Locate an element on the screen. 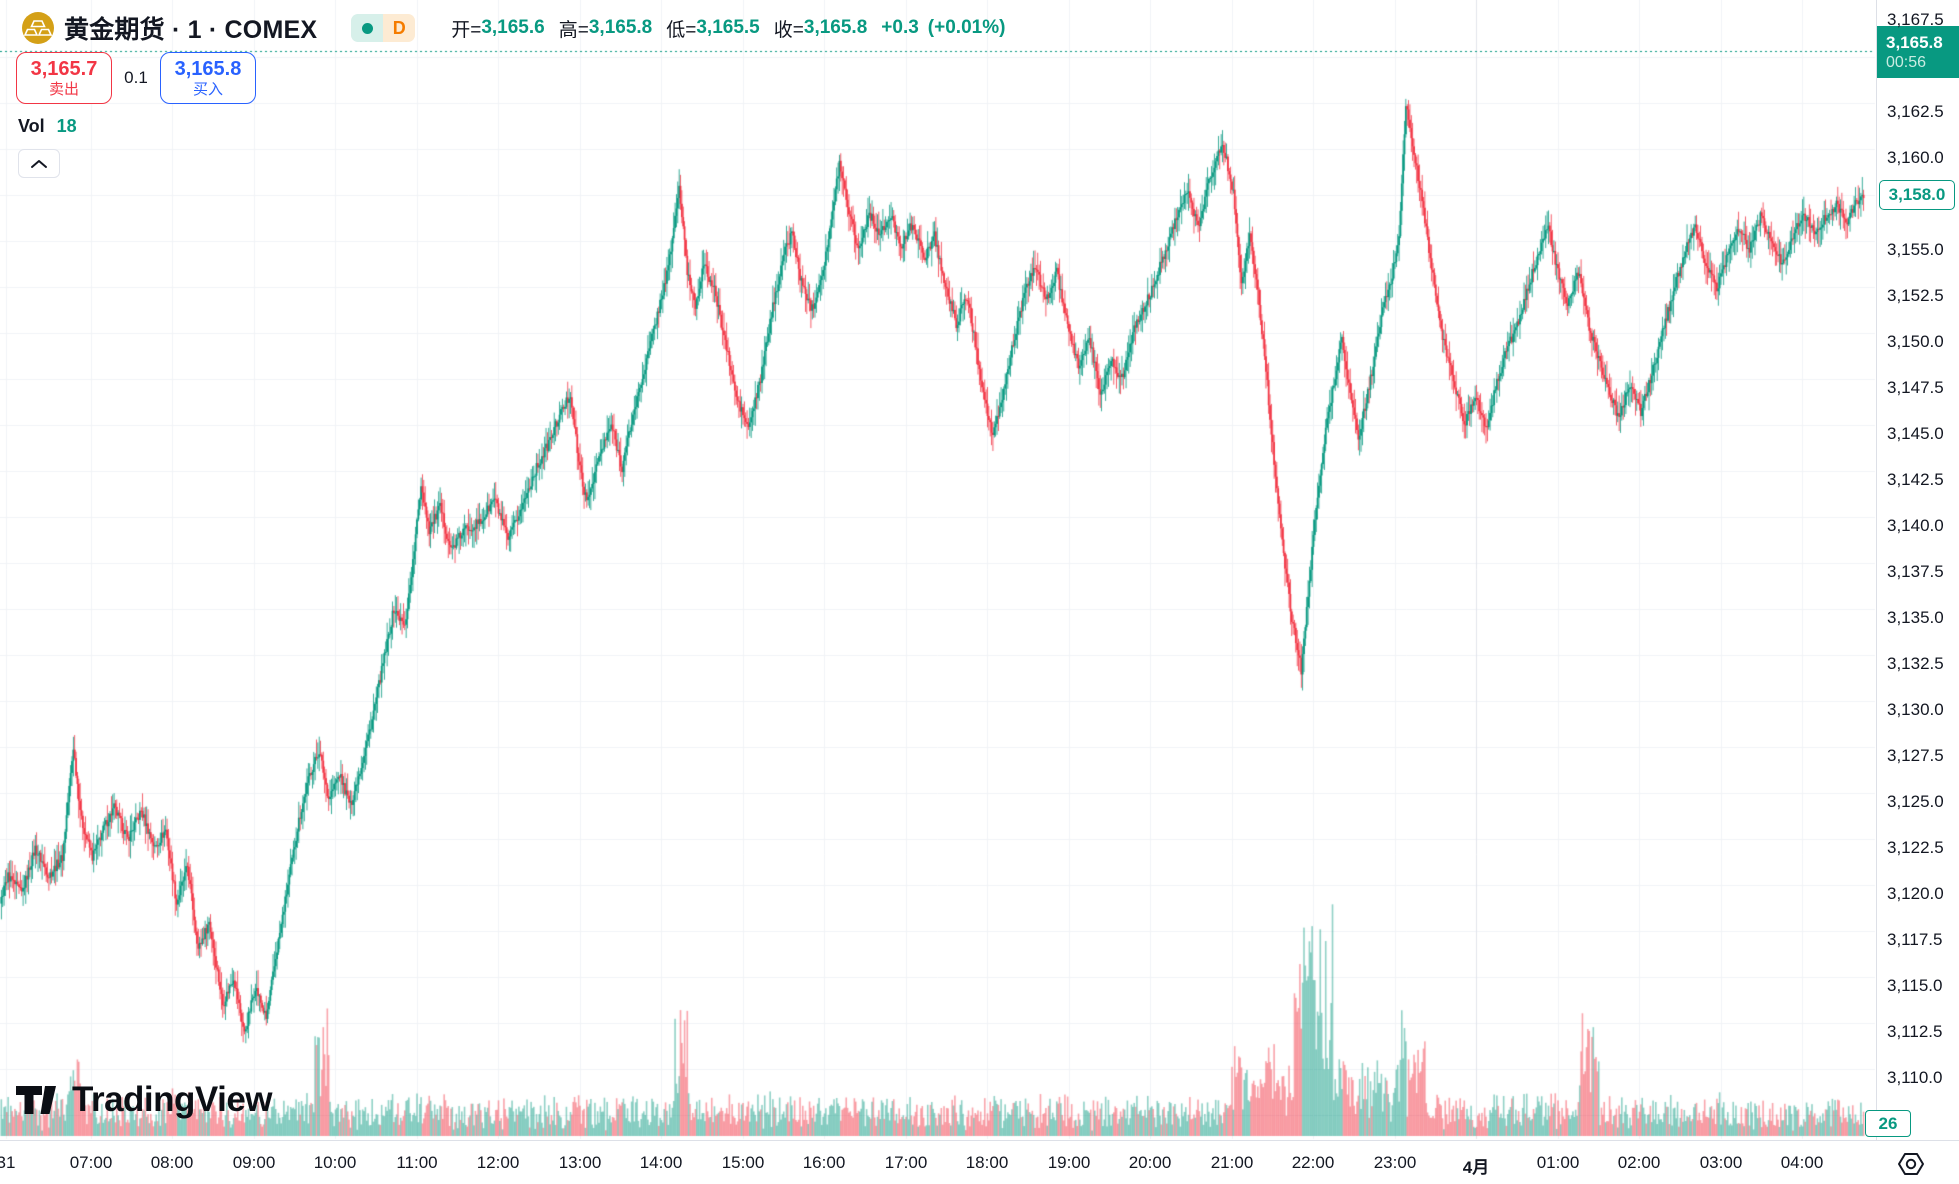 This screenshot has width=1959, height=1184. price-axis-label: 3,155.0 is located at coordinates (1915, 249).